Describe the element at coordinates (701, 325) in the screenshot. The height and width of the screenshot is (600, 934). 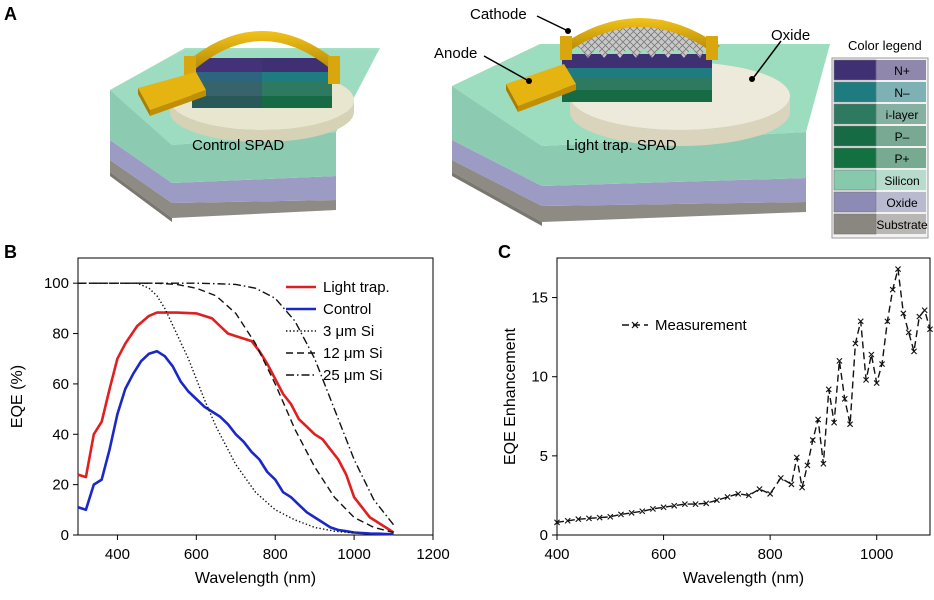
I see `legend-entry-0: Measurement` at that location.